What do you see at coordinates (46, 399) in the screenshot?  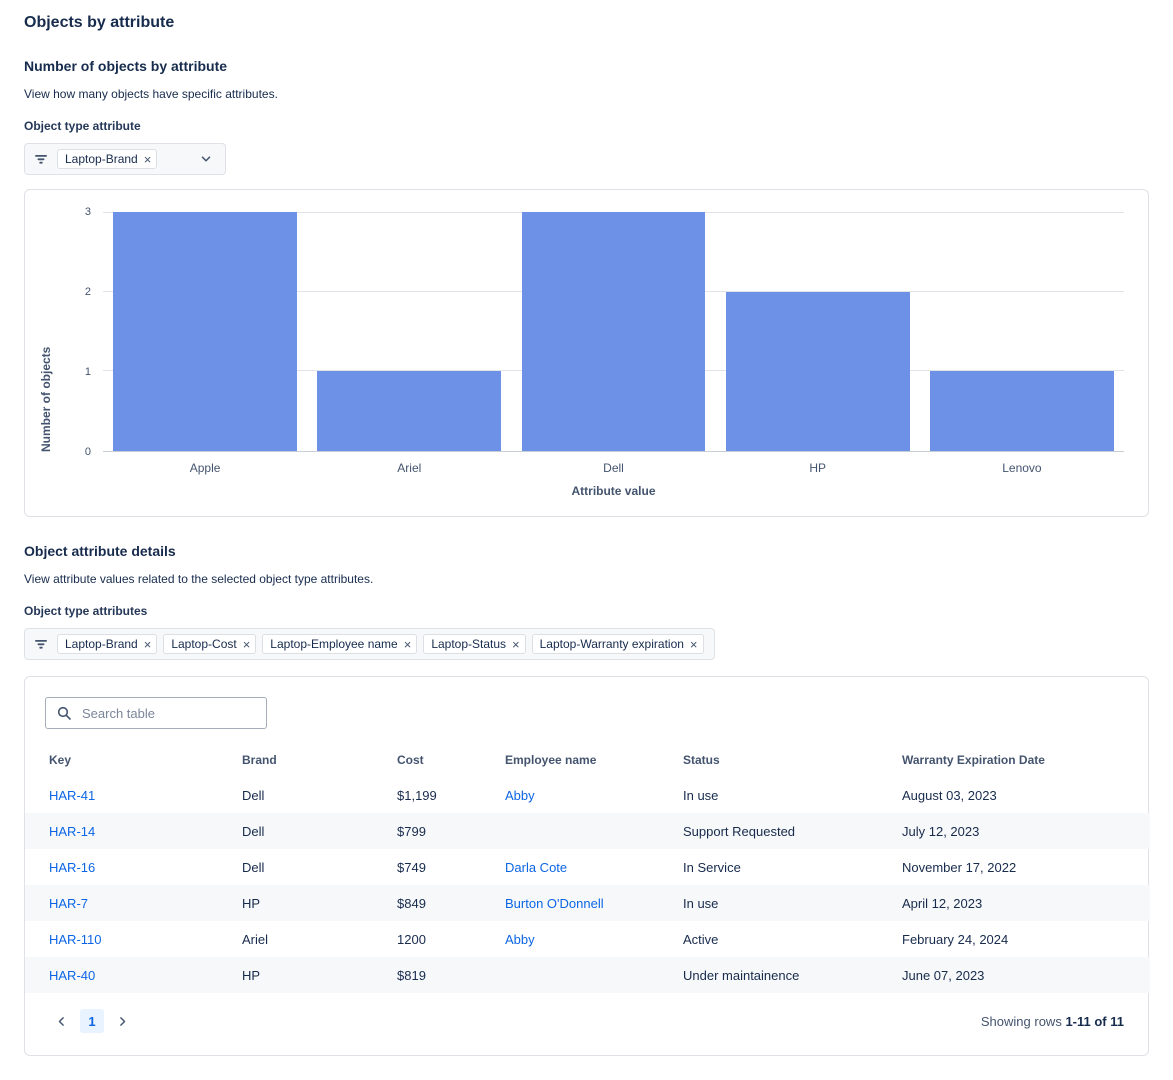 I see `y-axis-label: Number of objects` at bounding box center [46, 399].